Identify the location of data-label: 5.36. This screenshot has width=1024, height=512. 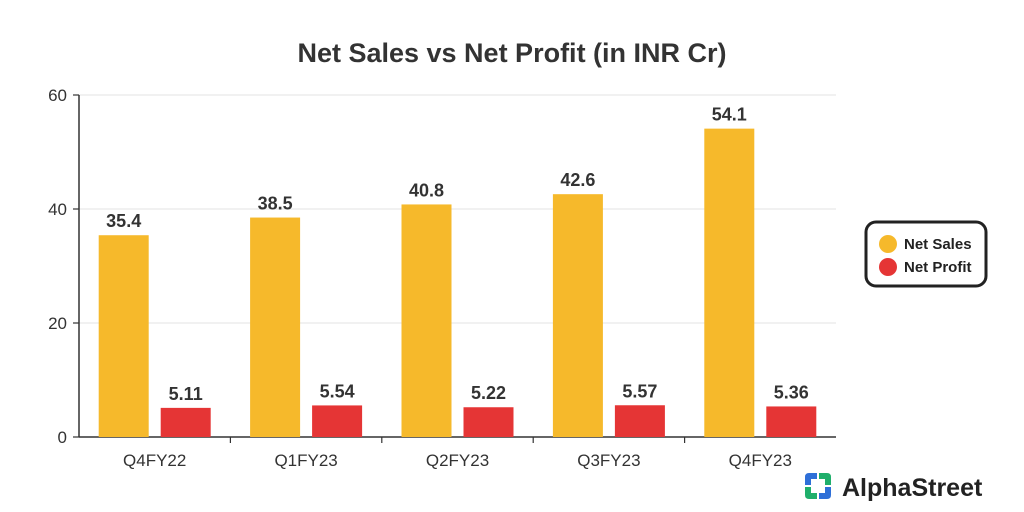
(791, 392).